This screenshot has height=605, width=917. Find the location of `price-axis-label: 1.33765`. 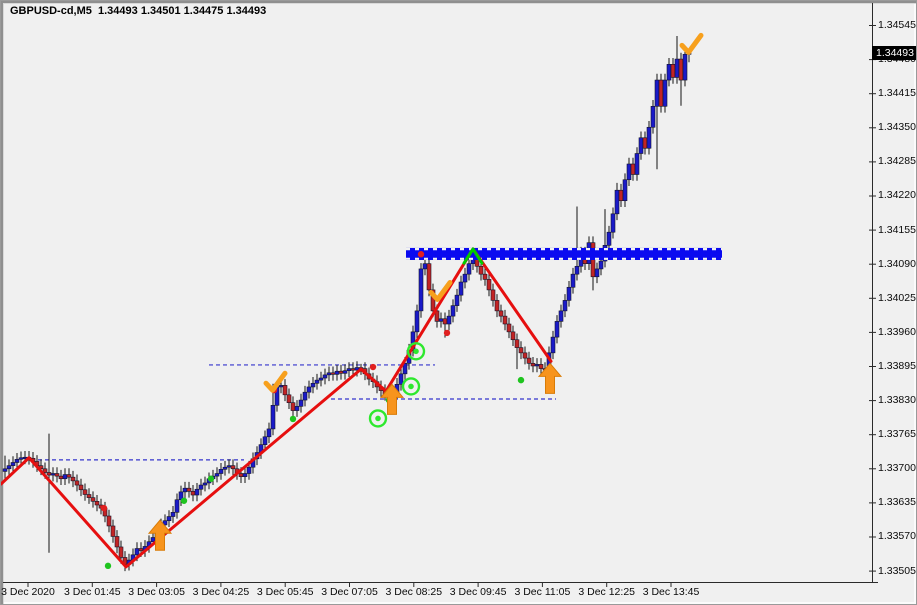

price-axis-label: 1.33765 is located at coordinates (897, 434).